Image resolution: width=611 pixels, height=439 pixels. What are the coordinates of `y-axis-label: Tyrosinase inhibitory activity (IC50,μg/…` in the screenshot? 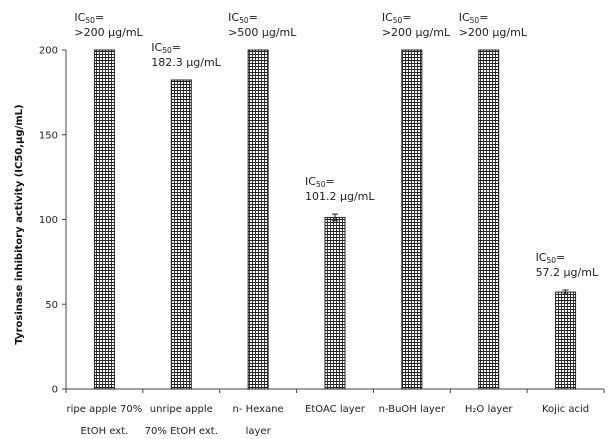 It's located at (19, 224).